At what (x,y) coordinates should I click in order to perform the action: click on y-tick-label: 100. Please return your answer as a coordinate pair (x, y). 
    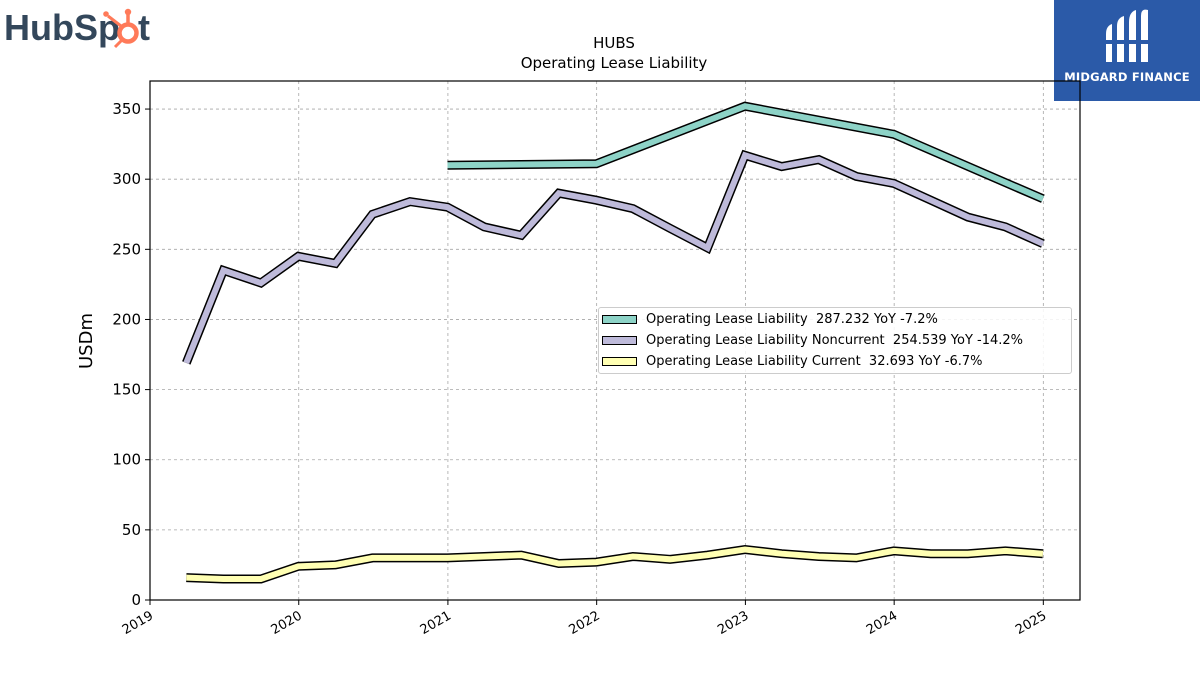
    Looking at the image, I should click on (126, 460).